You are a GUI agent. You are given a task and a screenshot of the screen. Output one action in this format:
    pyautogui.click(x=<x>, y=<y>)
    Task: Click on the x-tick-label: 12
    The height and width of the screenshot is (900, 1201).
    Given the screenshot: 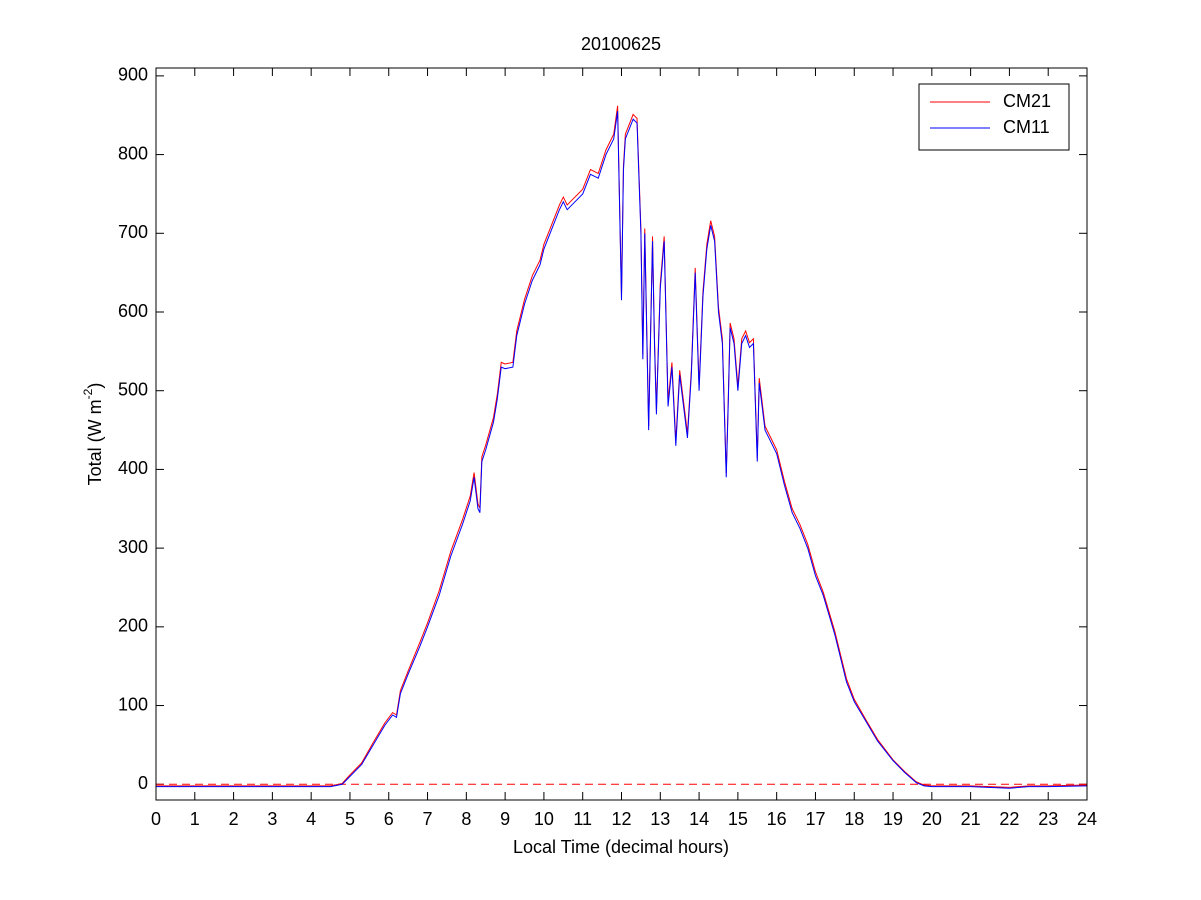 What is the action you would take?
    pyautogui.click(x=621, y=819)
    